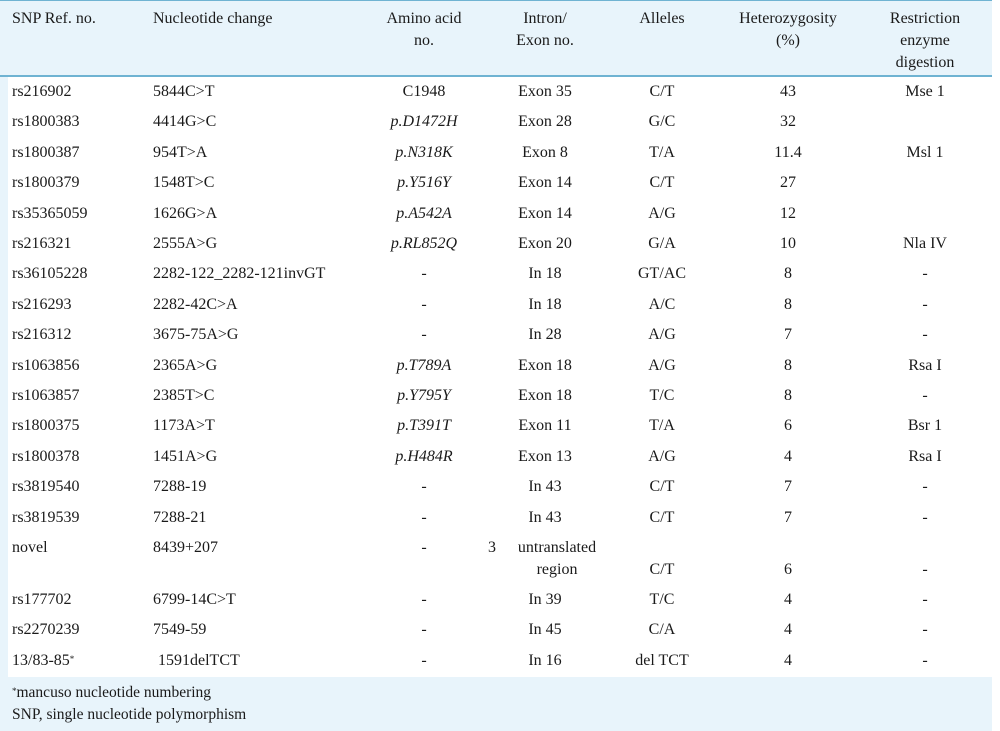 This screenshot has height=731, width=1000. I want to click on cell-ie: Exon 11, so click(545, 426).